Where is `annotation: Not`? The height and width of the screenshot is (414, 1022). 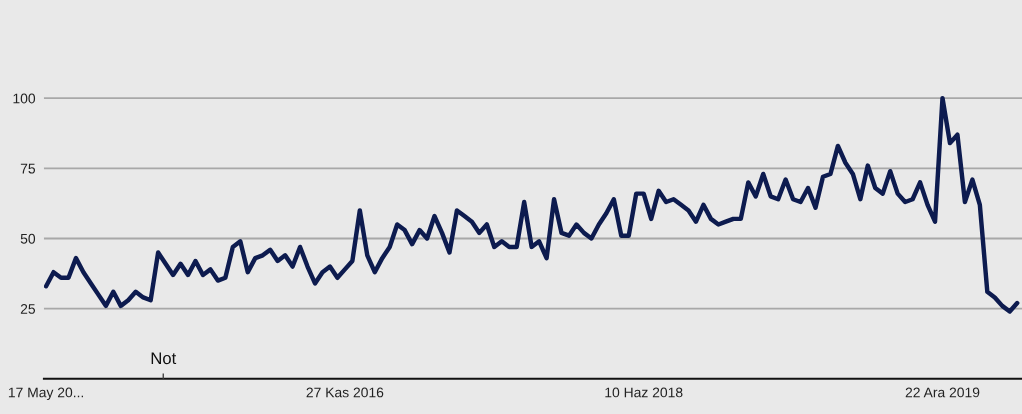
annotation: Not is located at coordinates (164, 358).